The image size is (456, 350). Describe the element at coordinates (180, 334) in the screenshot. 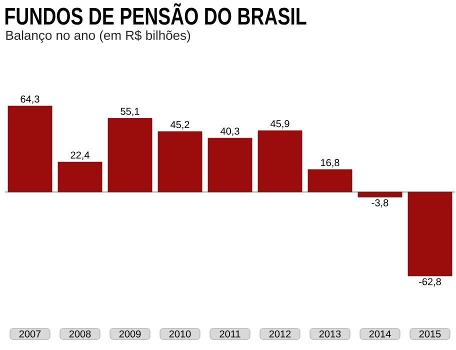

I see `x-tick-label: 2010` at that location.